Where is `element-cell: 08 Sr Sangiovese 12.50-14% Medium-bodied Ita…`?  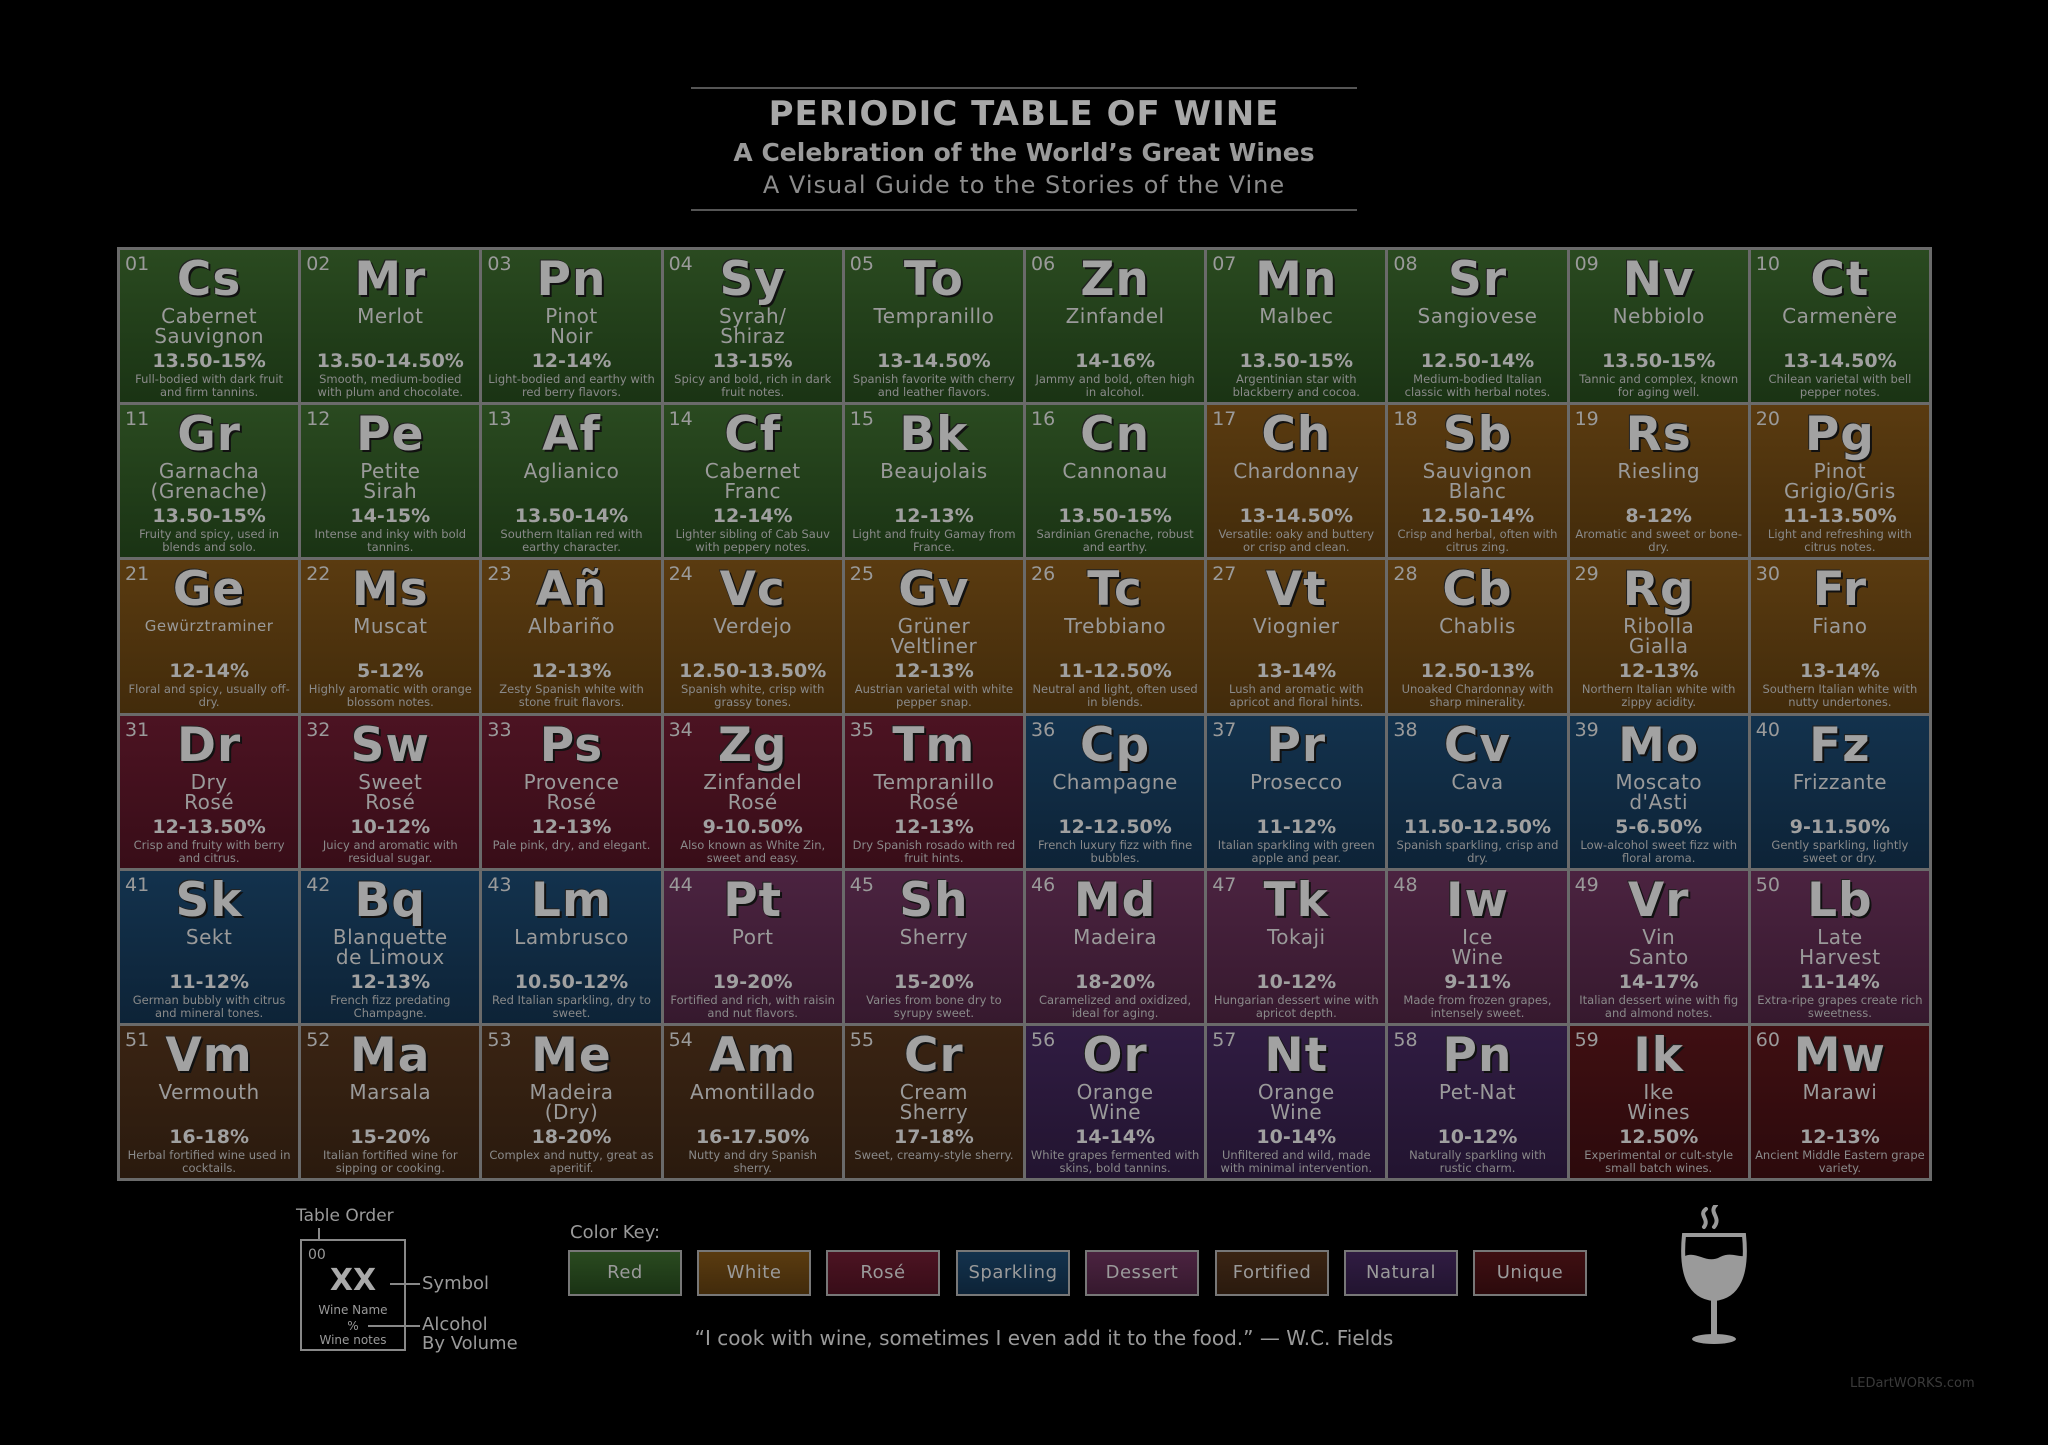
element-cell: 08 Sr Sangiovese 12.50-14% Medium-bodied Ita… is located at coordinates (1477, 326).